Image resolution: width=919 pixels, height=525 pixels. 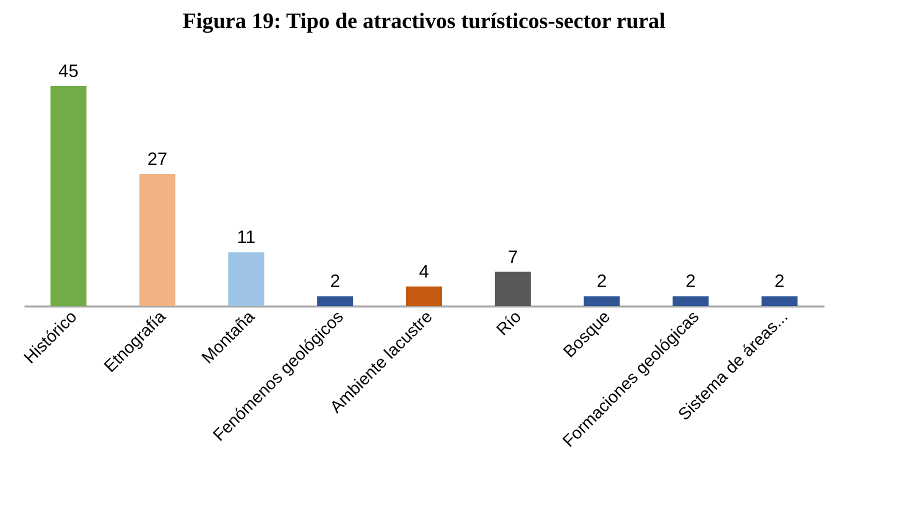 What do you see at coordinates (157, 159) in the screenshot?
I see `data-label: 27` at bounding box center [157, 159].